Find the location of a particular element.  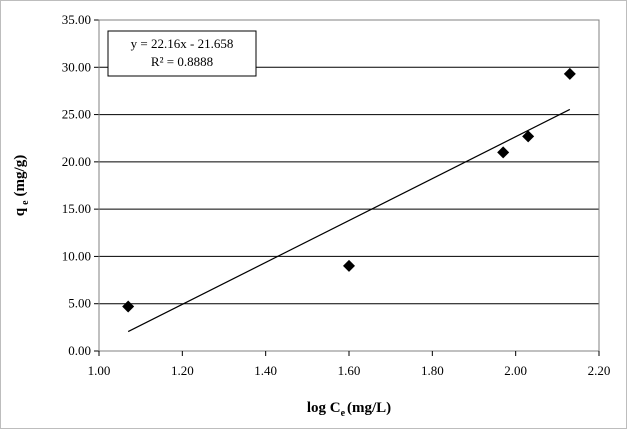

equation-box-border is located at coordinates (182, 53).